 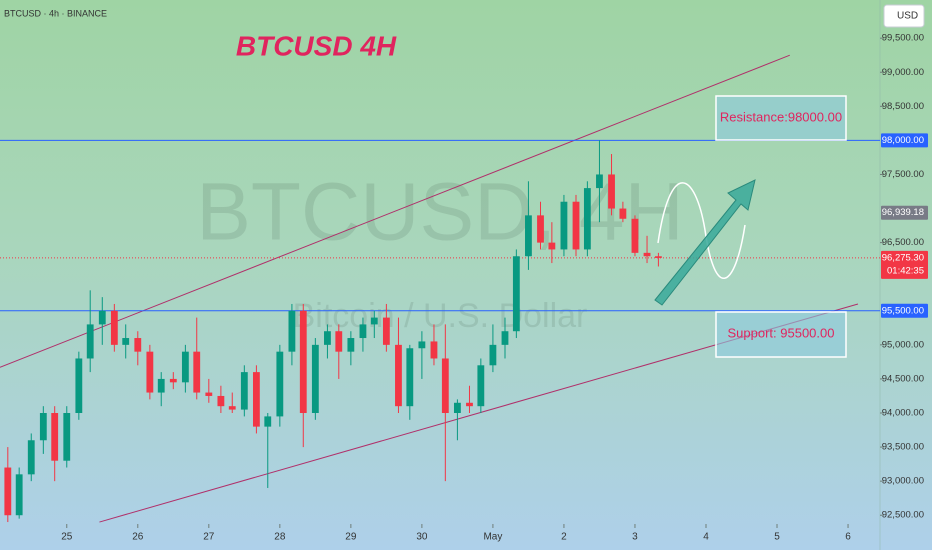 I want to click on chart-title: BTCUSD 4H, so click(x=316, y=45).